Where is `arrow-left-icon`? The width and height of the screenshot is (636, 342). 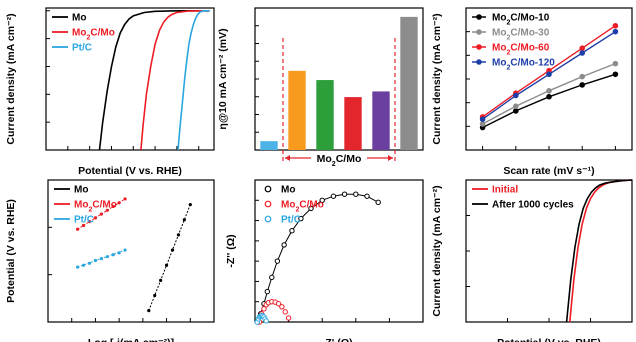
arrow-left-icon is located at coordinates (287, 158).